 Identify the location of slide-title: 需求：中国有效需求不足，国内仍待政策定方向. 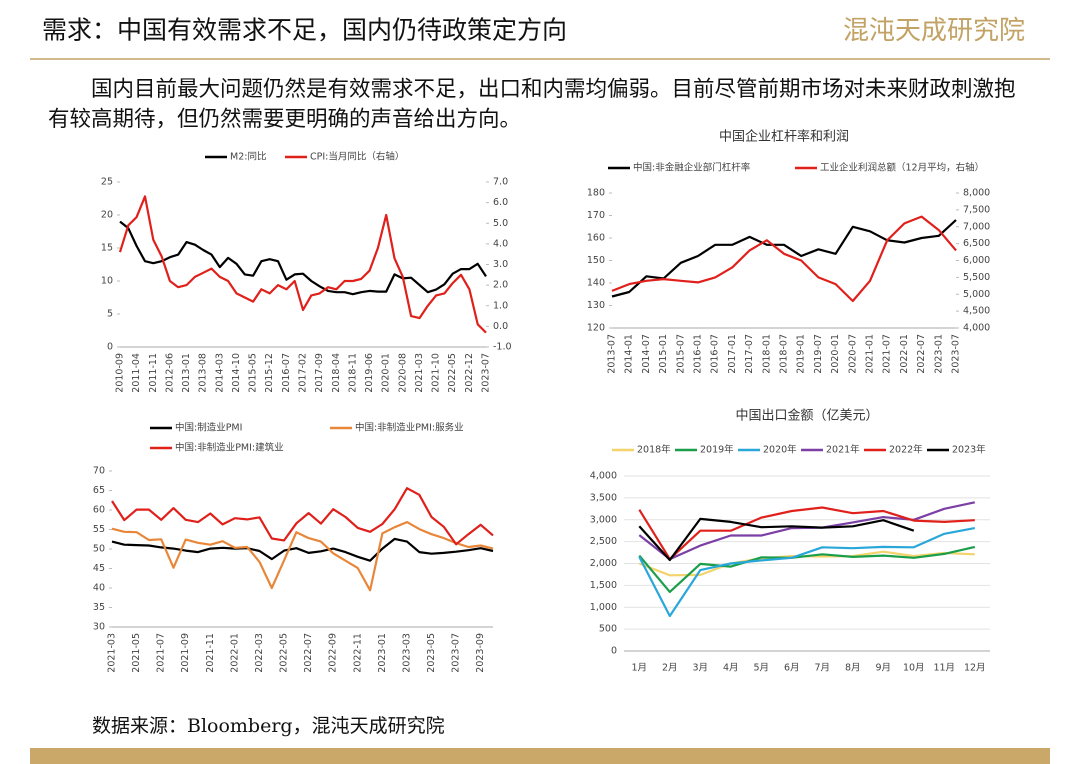
(304, 30).